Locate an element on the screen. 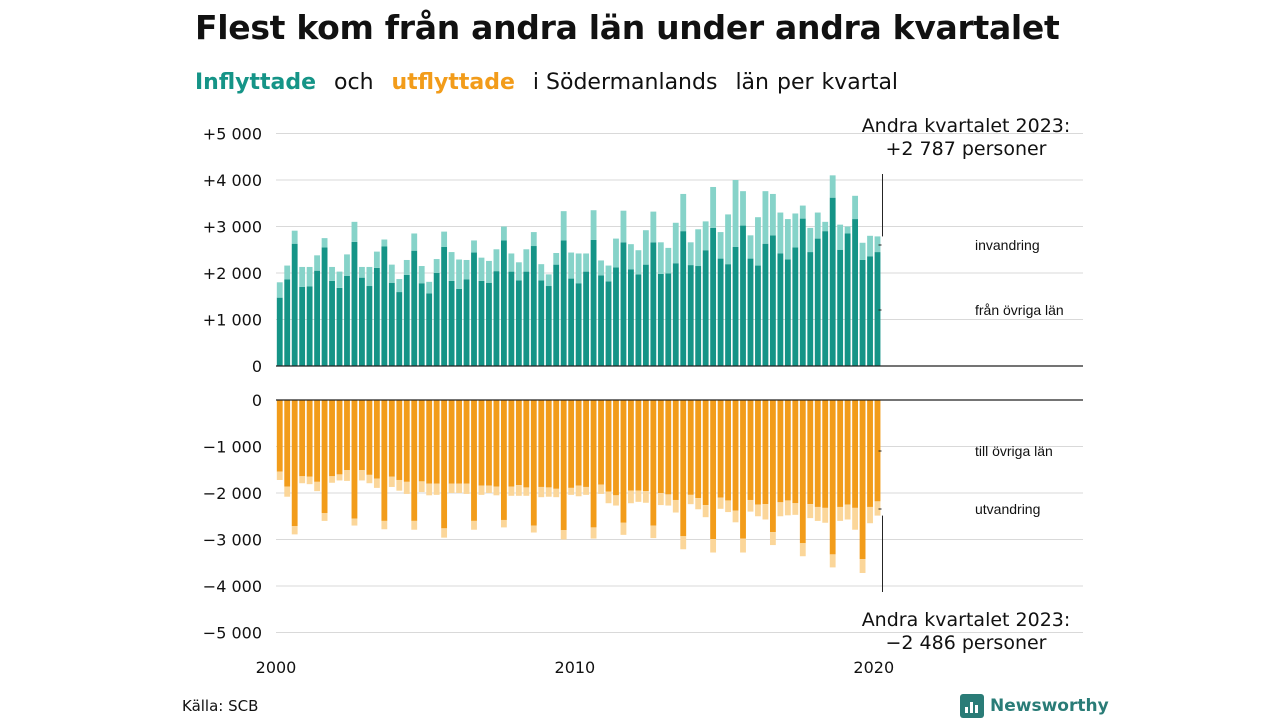 This screenshot has width=1280, height=720. x-tick-label: 2020 is located at coordinates (873, 667).